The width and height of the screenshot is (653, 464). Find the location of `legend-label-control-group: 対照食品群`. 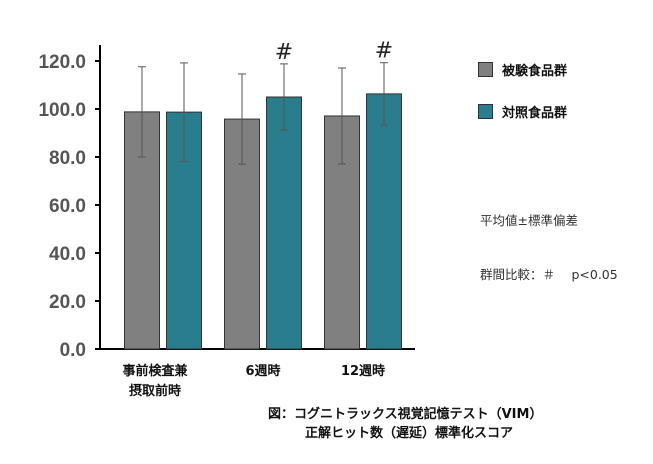

legend-label-control-group: 対照食品群 is located at coordinates (535, 113).